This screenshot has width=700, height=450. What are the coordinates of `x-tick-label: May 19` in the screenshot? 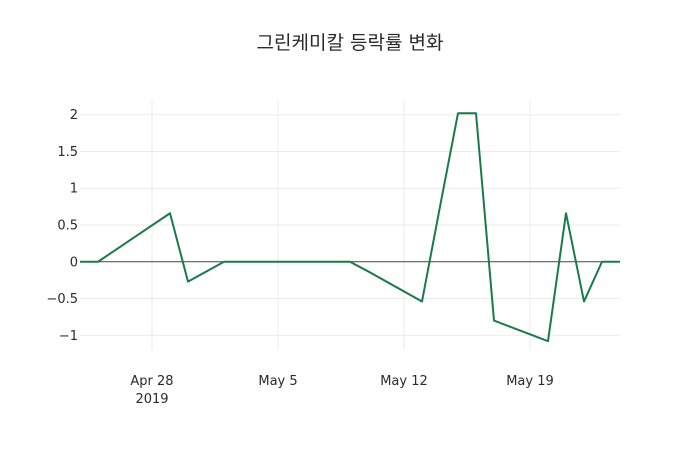 It's located at (530, 381).